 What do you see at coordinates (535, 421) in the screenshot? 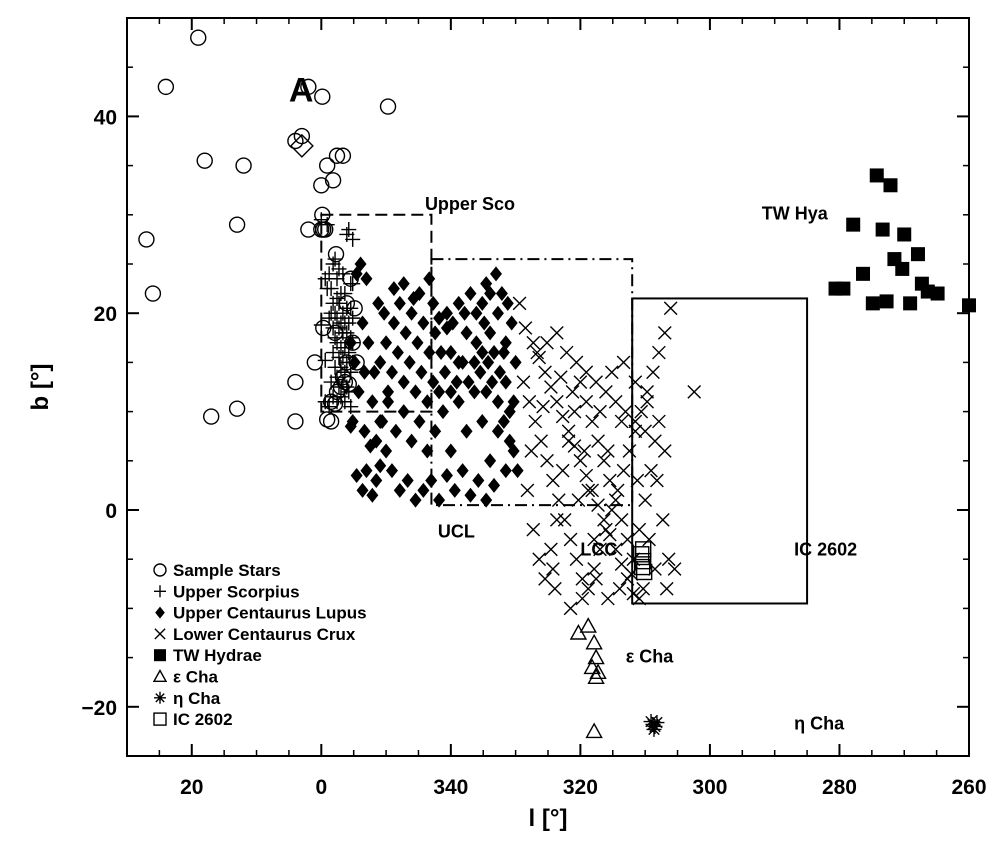
I see `point-lower-centaurus-crux-23-shape` at bounding box center [535, 421].